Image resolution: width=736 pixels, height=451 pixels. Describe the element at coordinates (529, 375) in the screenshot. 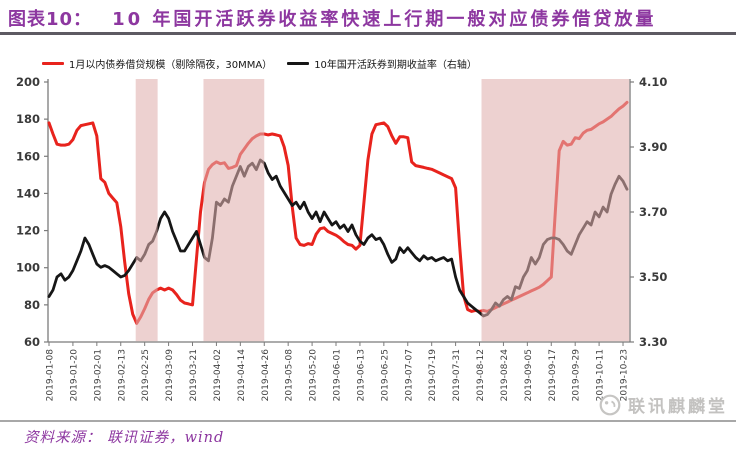

I see `x-tick-label: 2019-09-05` at that location.